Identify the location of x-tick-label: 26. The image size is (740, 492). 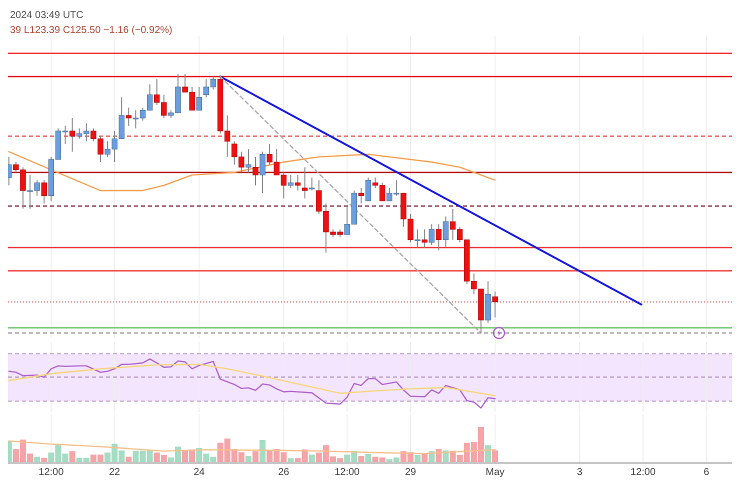
(284, 472).